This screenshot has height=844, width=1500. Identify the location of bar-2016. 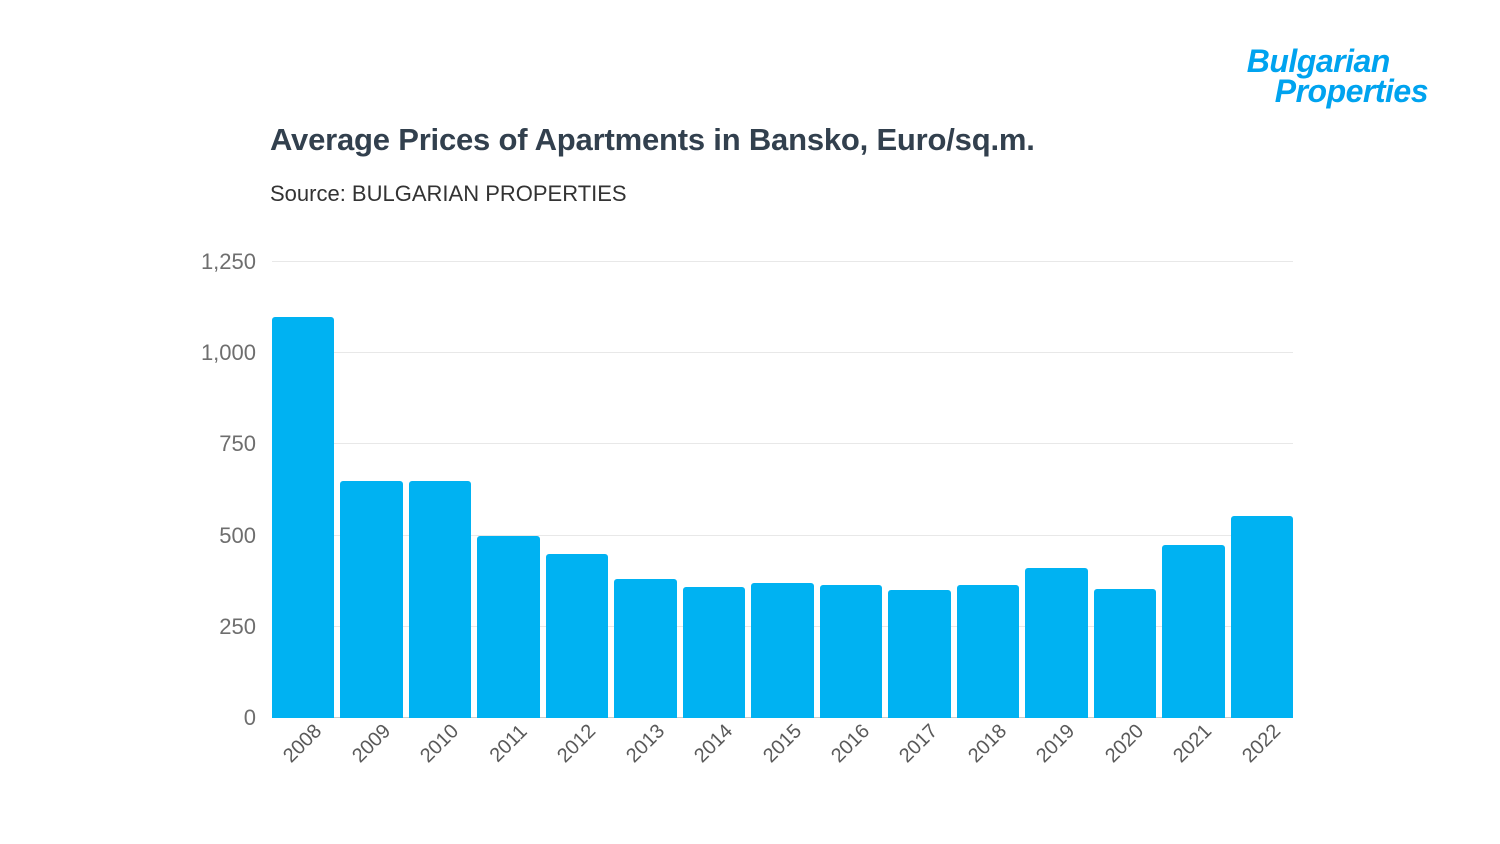
(851, 651).